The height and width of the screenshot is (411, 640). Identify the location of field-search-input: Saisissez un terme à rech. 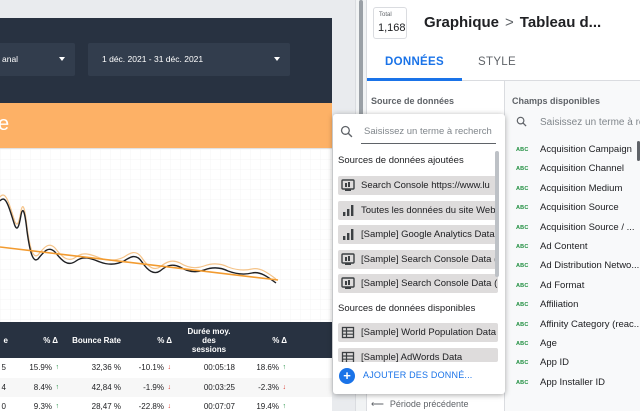
(576, 123).